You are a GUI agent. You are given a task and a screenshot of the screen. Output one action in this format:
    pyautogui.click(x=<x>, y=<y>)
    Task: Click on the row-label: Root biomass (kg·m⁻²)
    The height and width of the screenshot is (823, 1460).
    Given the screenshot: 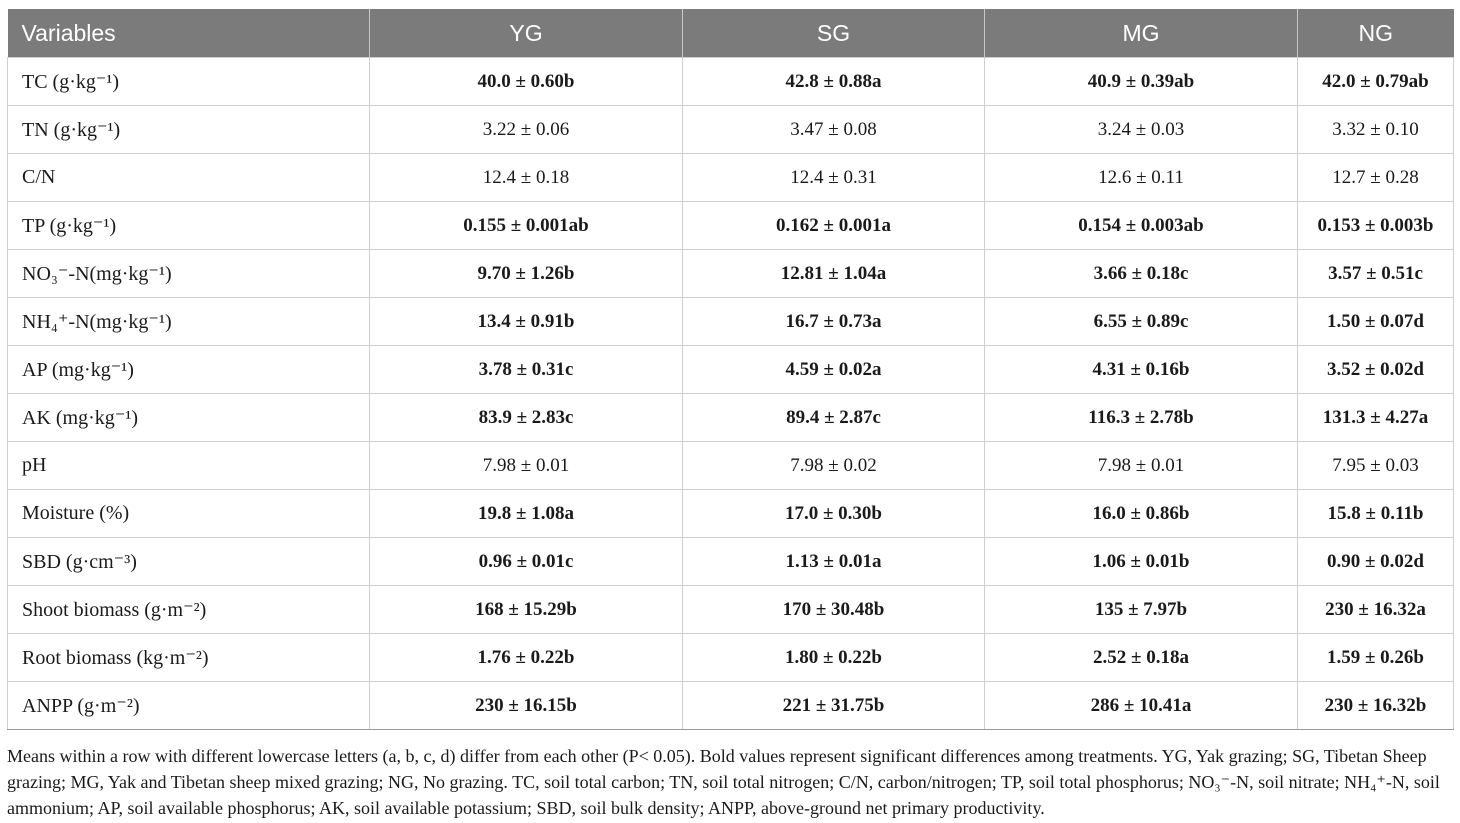 What is the action you would take?
    pyautogui.click(x=188, y=657)
    